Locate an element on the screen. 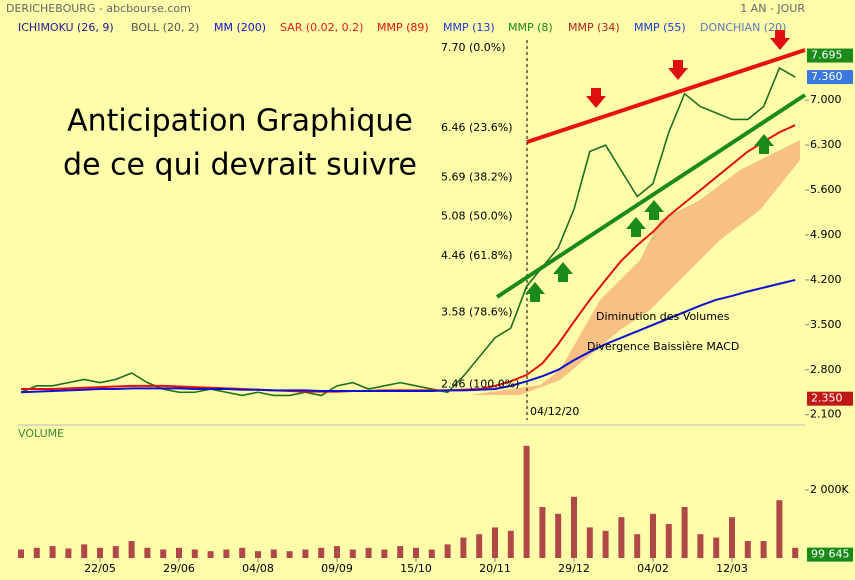  legend-entry: MM (200) is located at coordinates (240, 27).